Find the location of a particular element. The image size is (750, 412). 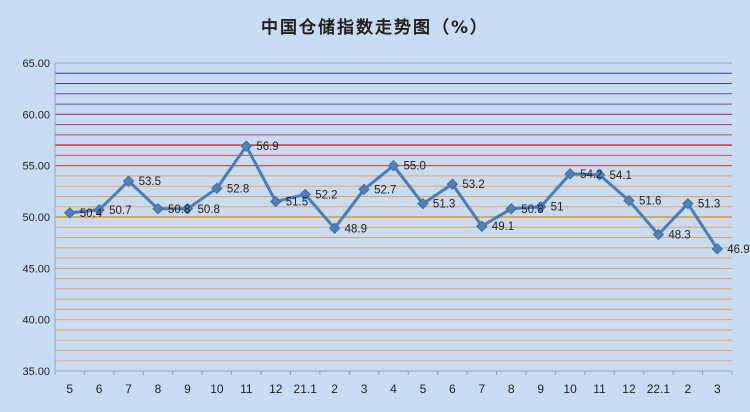

data-label: 55.0 is located at coordinates (415, 167).